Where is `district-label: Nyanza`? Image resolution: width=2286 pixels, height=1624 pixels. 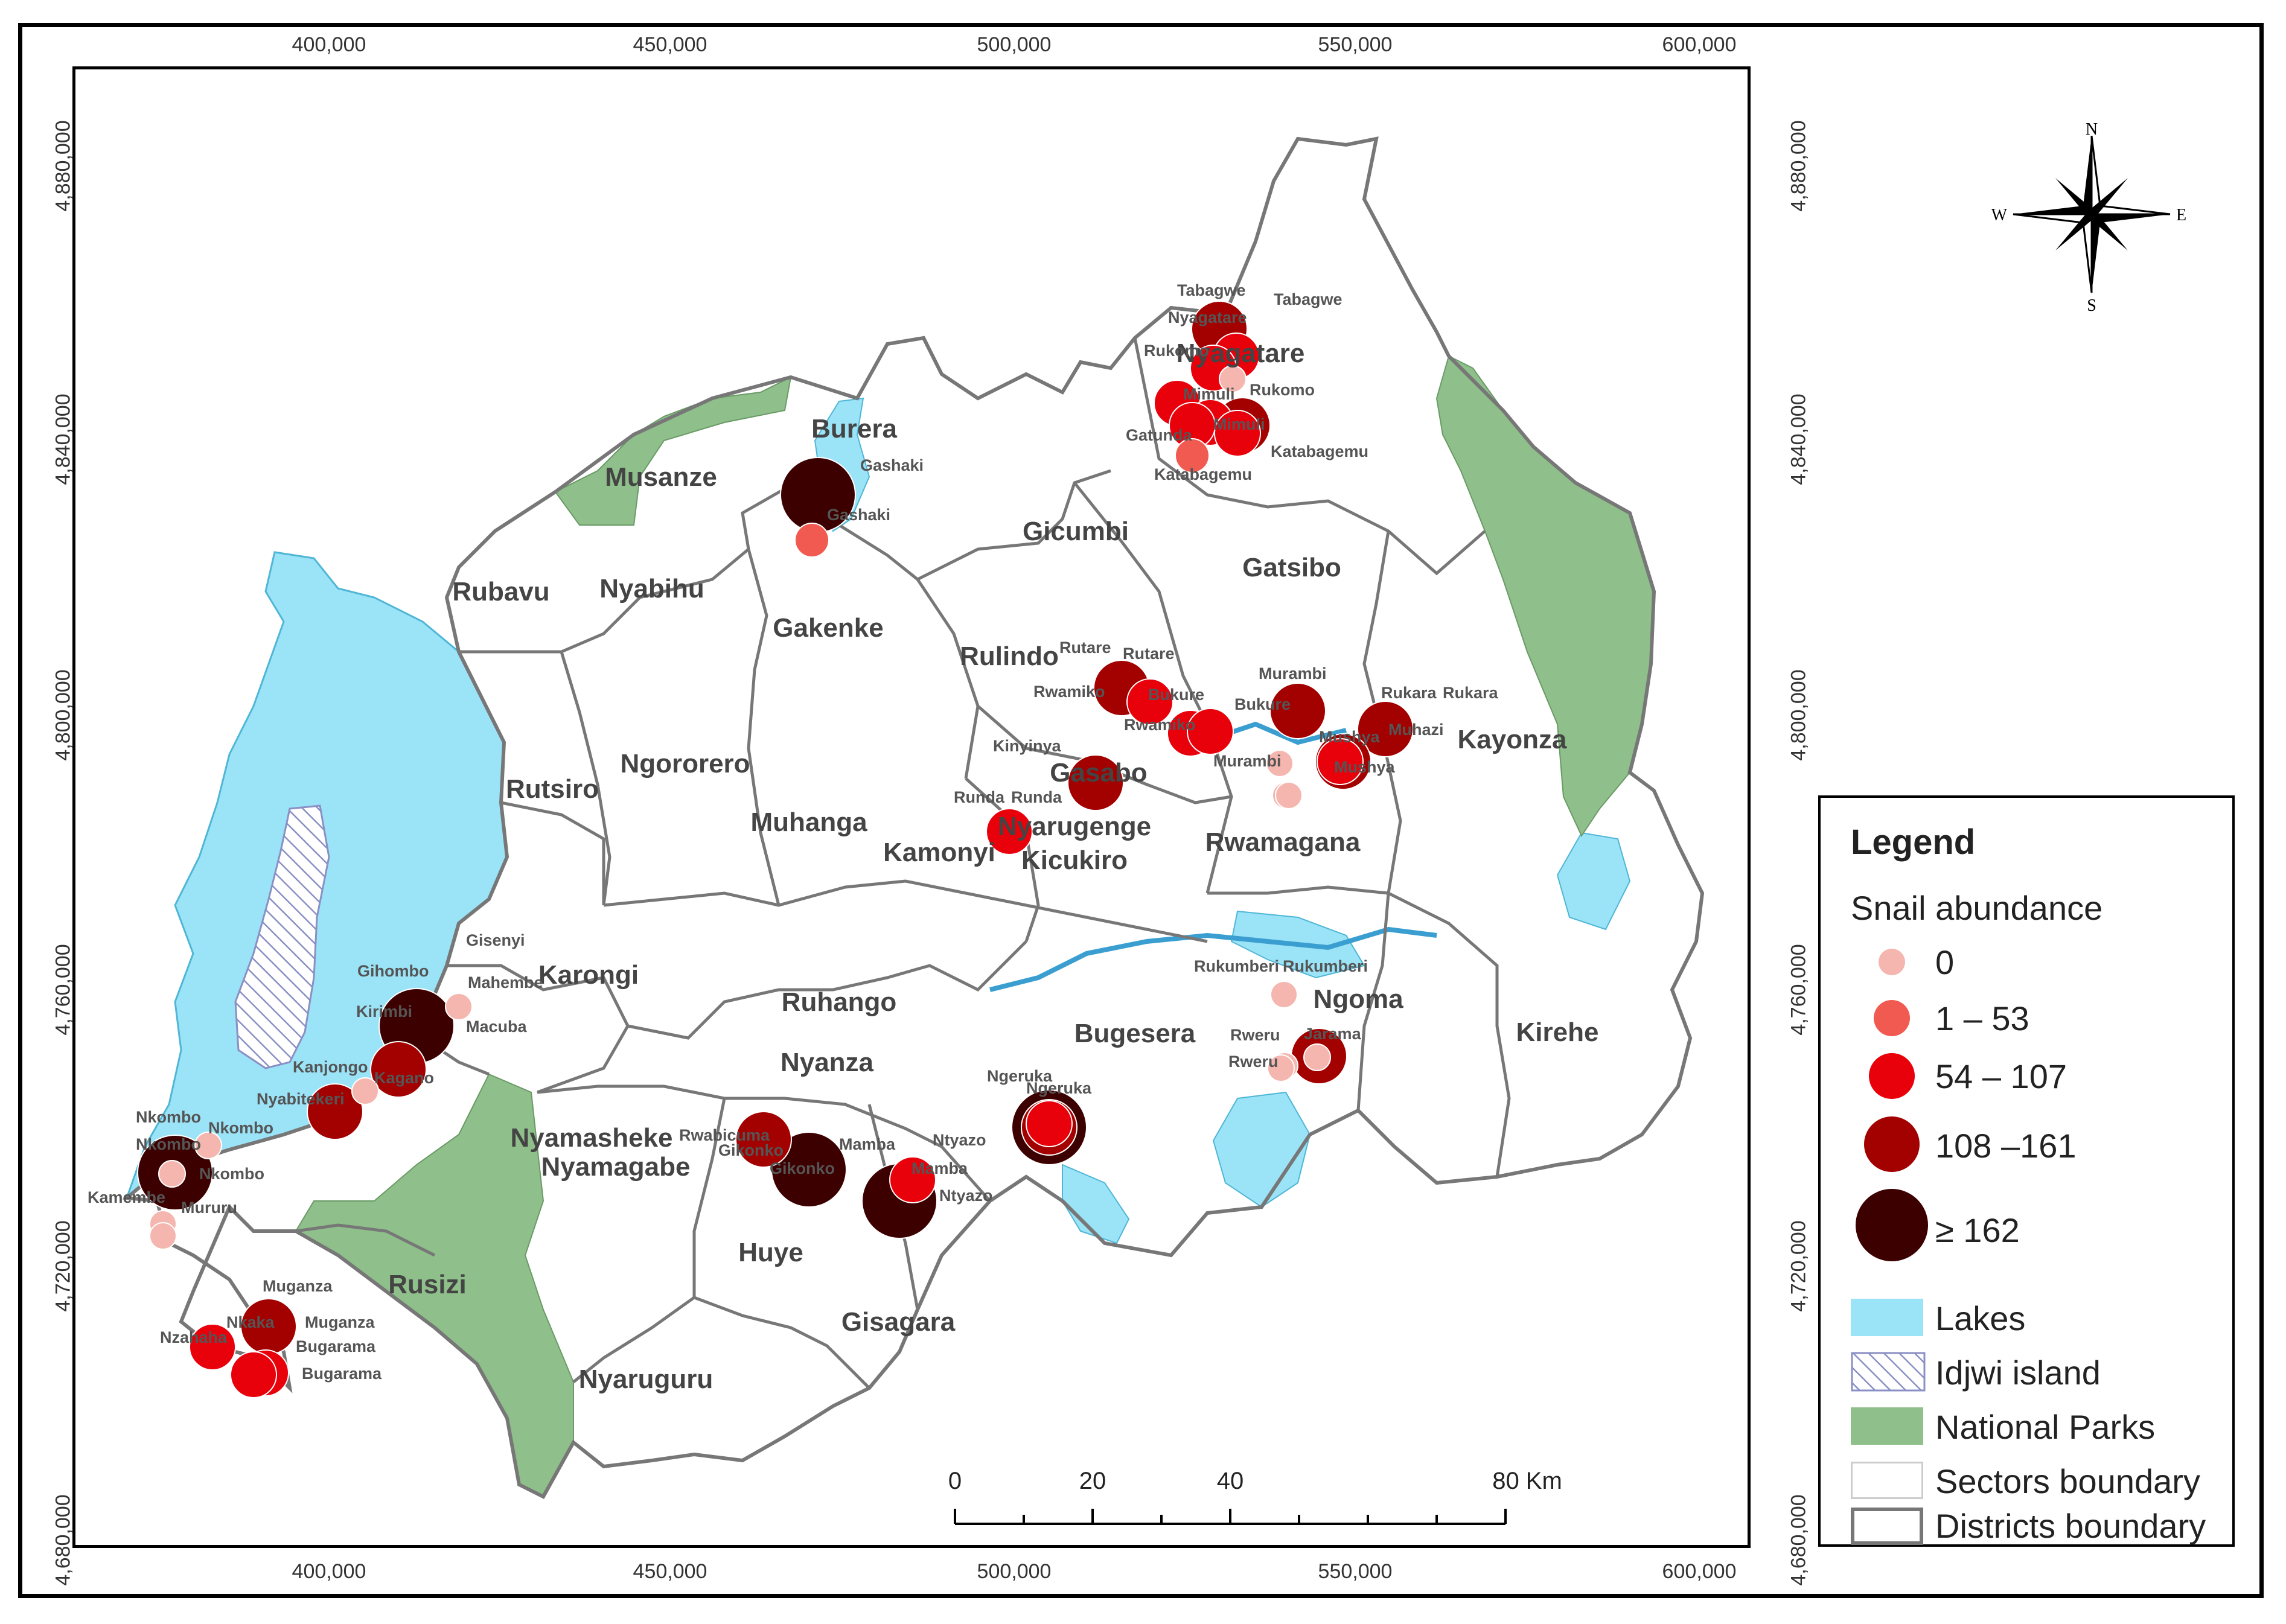 district-label: Nyanza is located at coordinates (827, 1062).